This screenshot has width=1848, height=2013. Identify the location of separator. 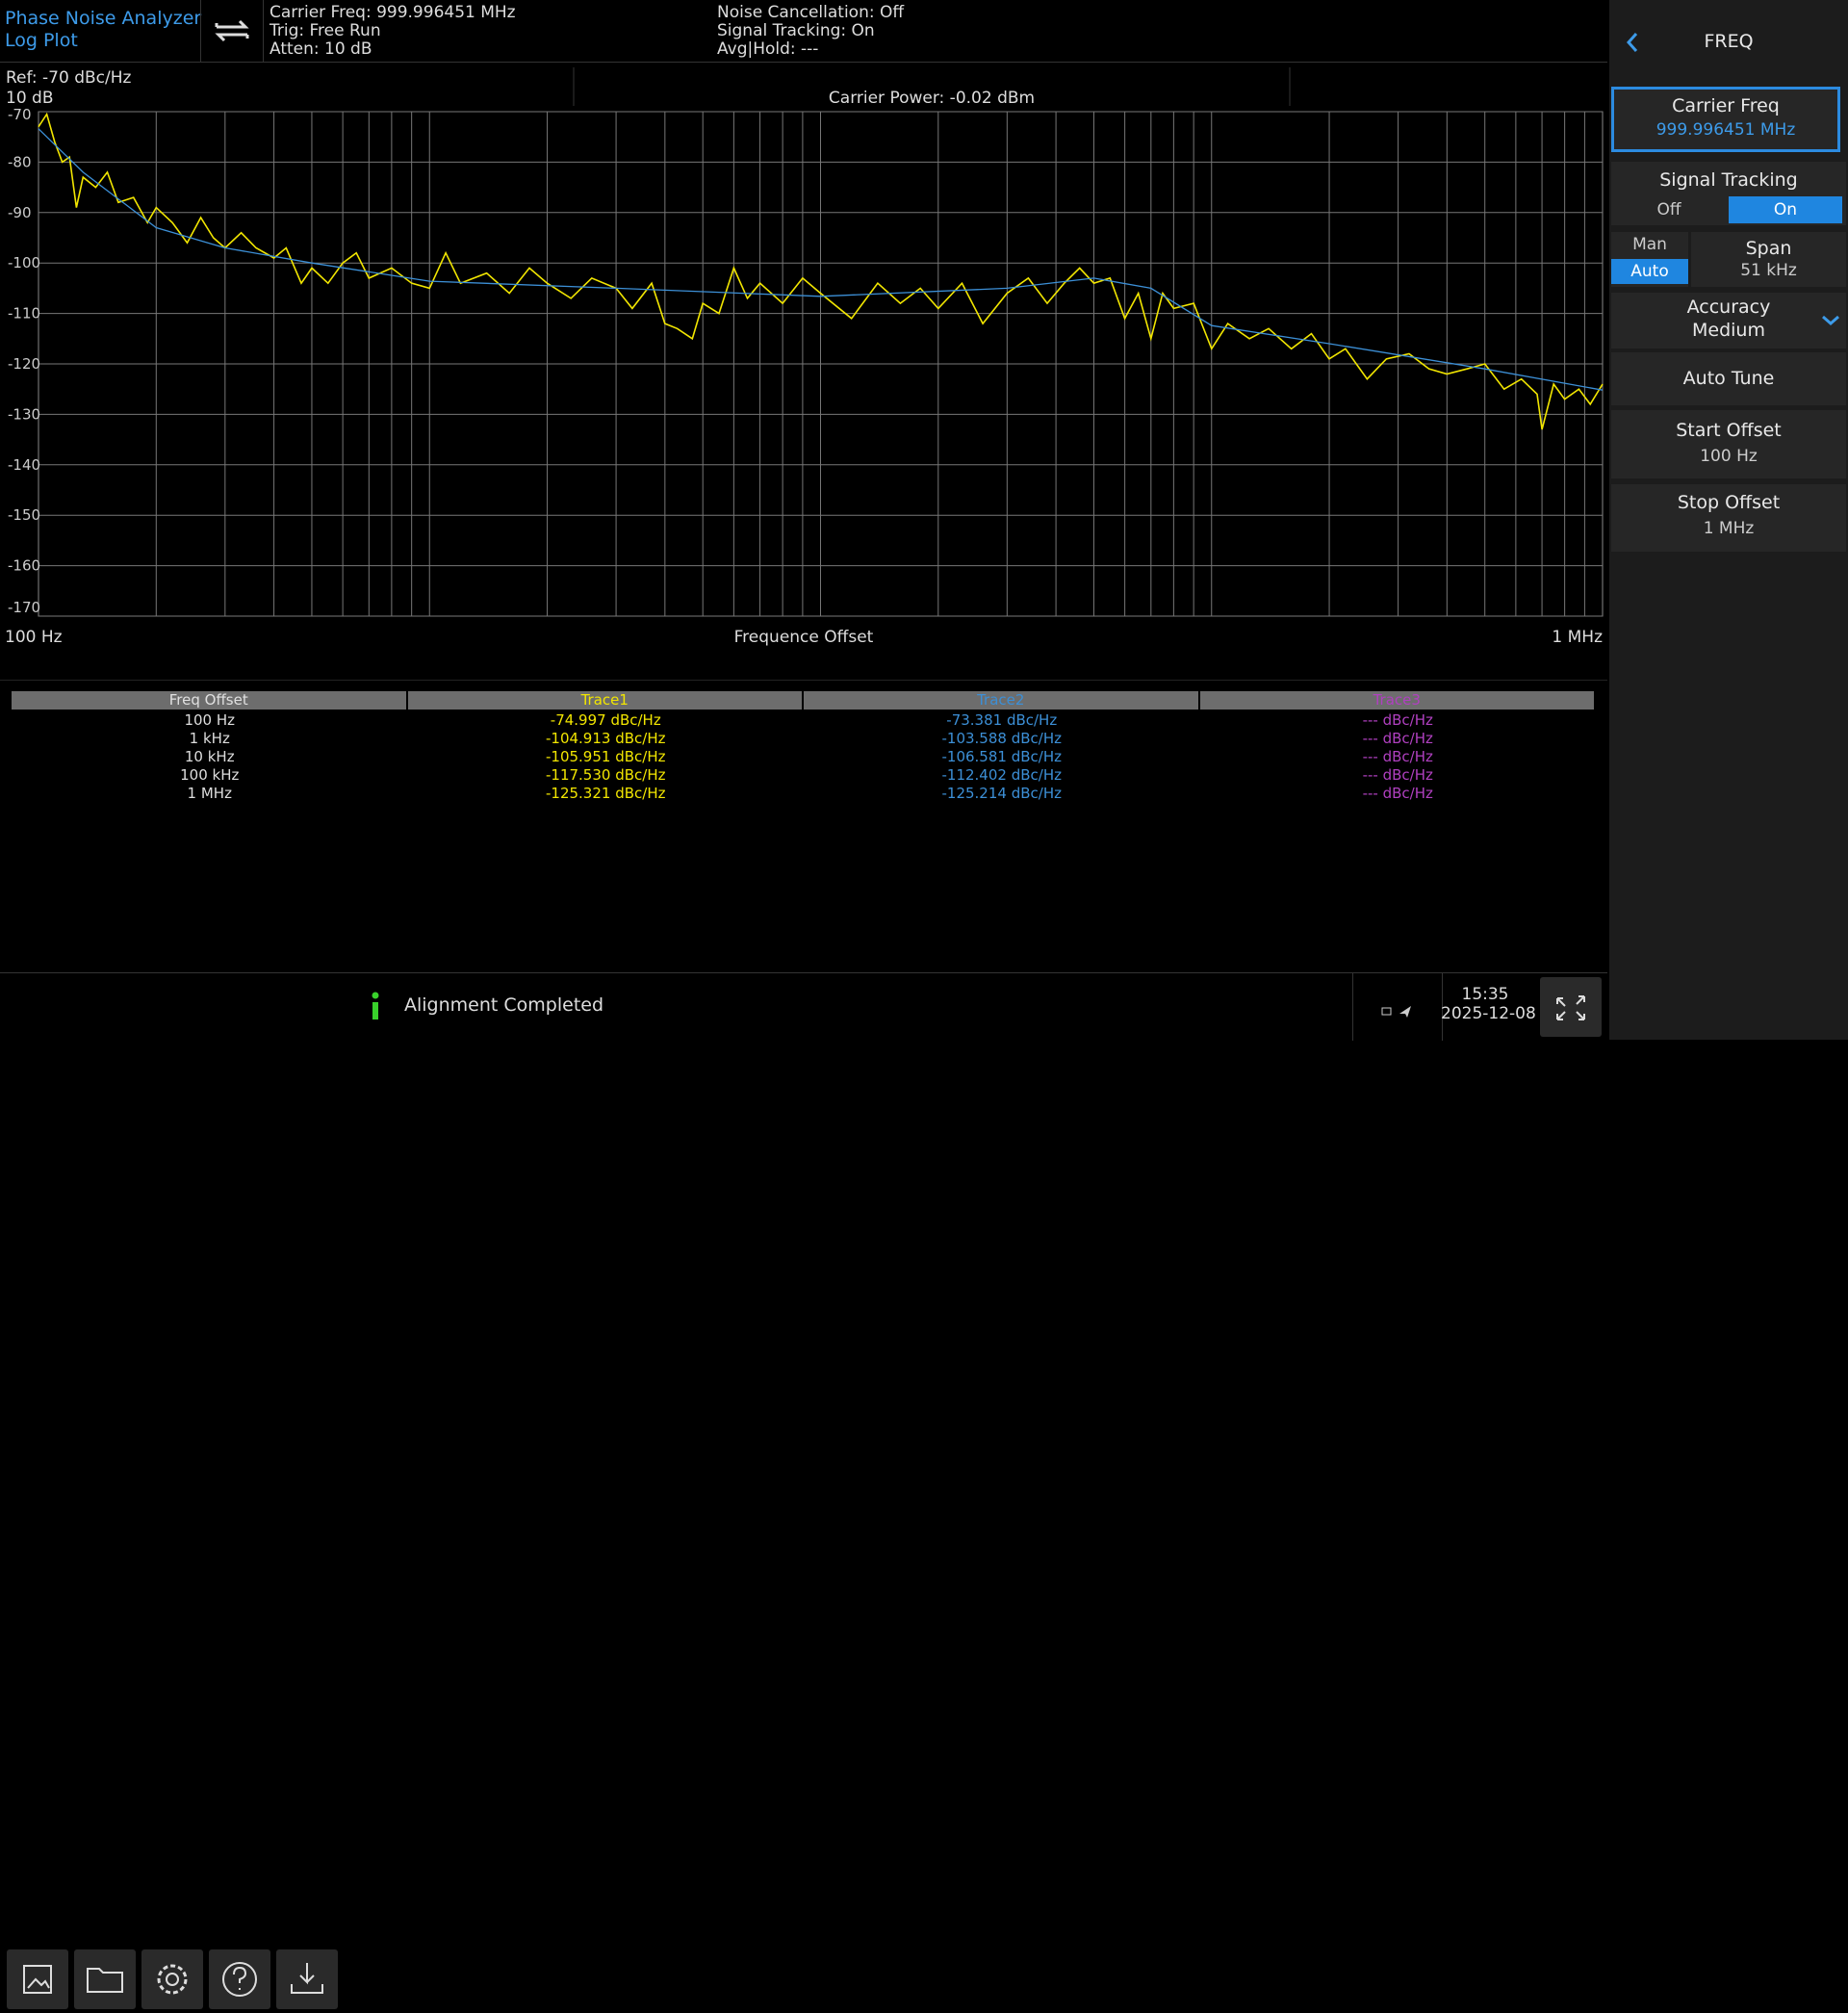
(803, 680).